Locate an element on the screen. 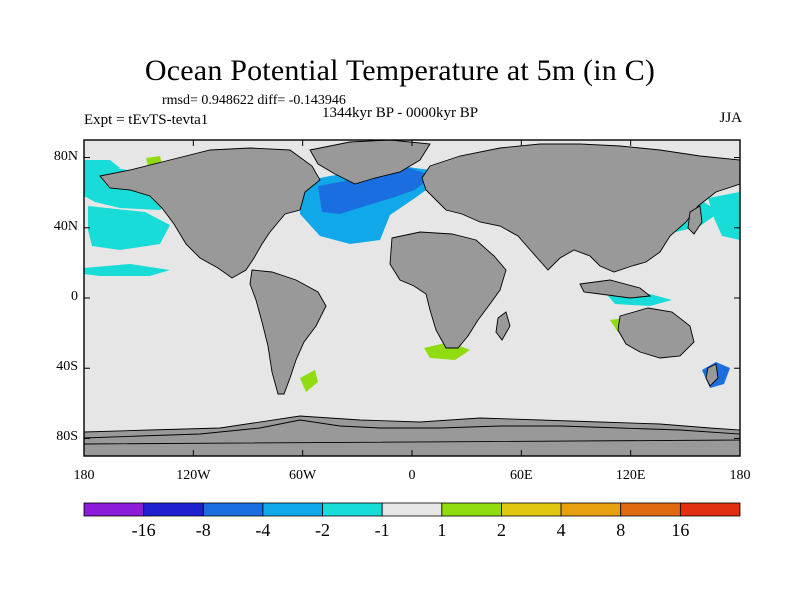  colorbar-label: 8 is located at coordinates (621, 530).